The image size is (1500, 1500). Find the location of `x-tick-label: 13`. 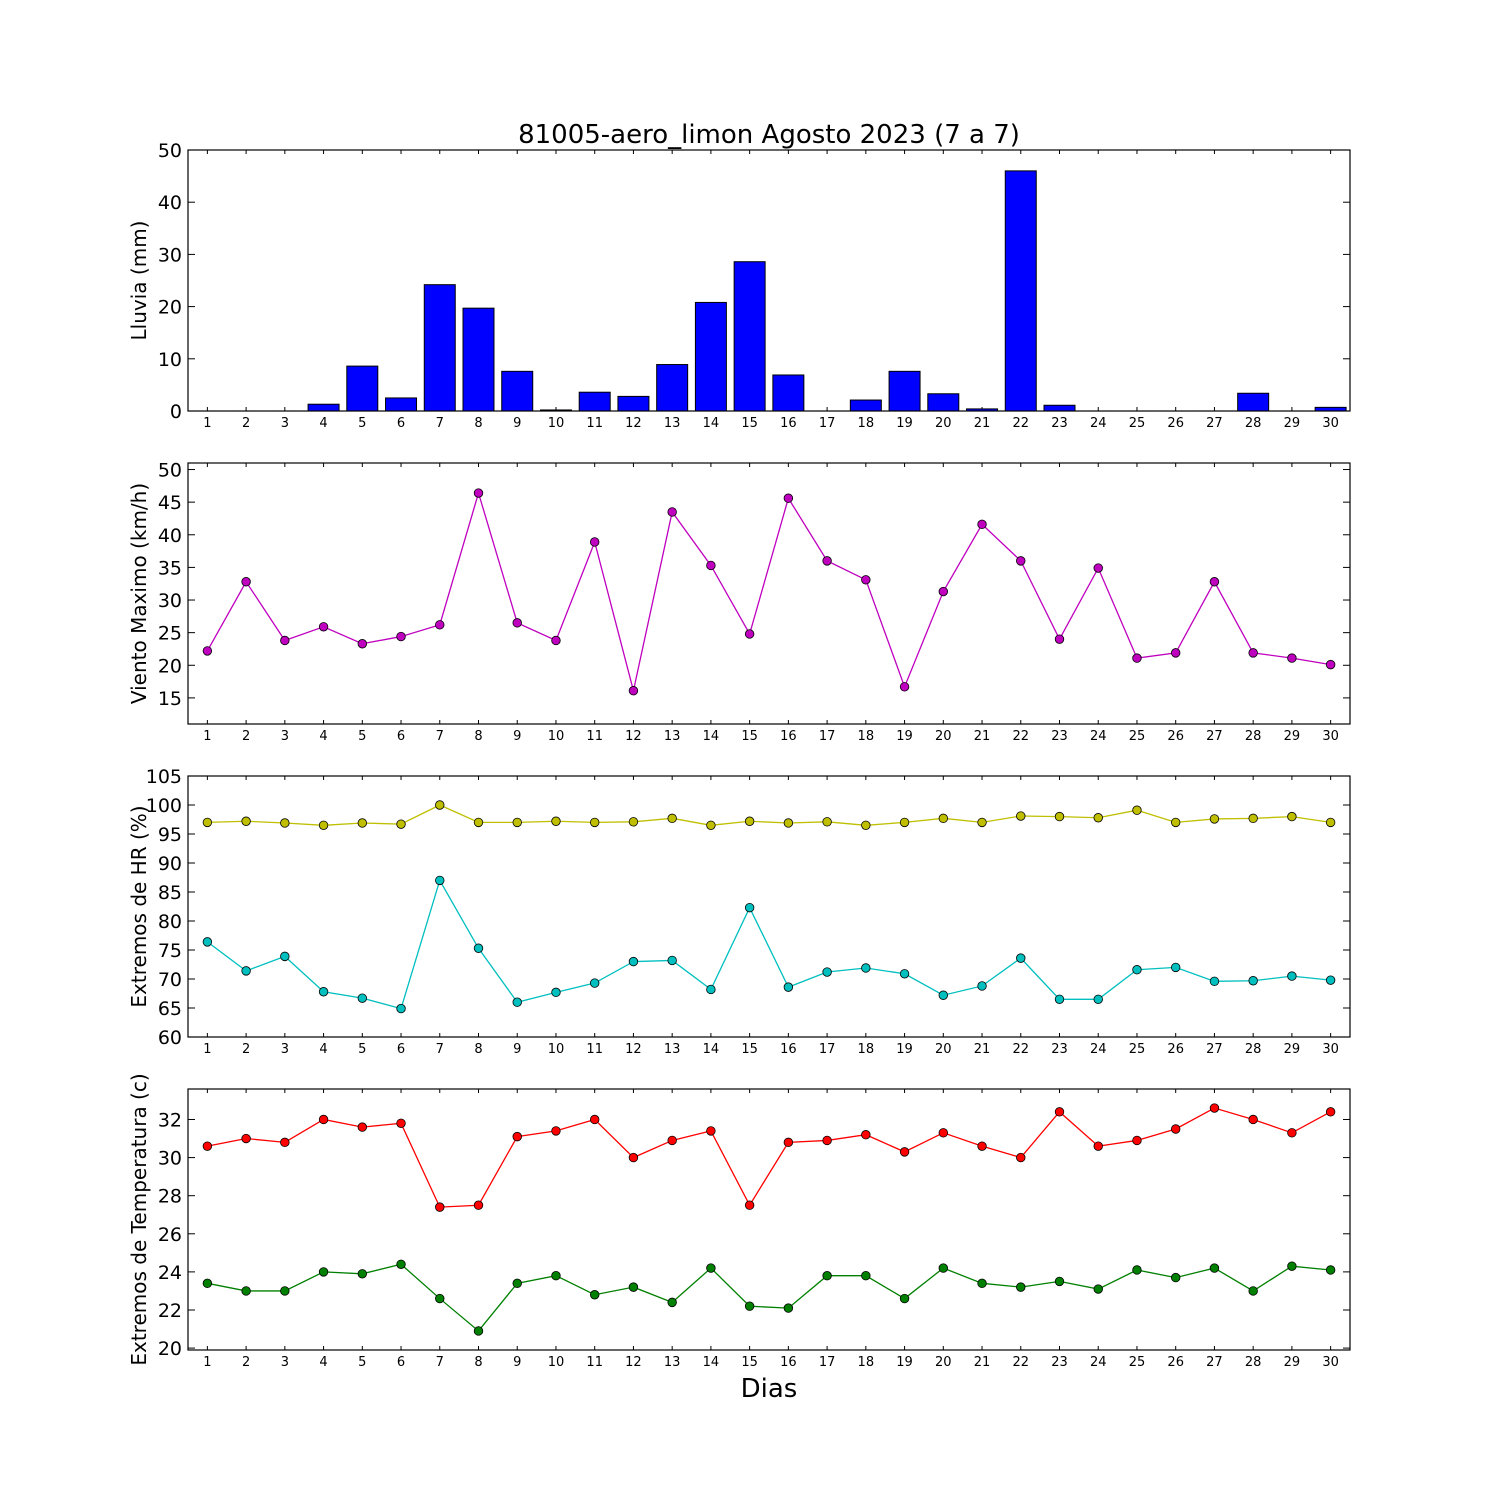

x-tick-label: 13 is located at coordinates (672, 1362).